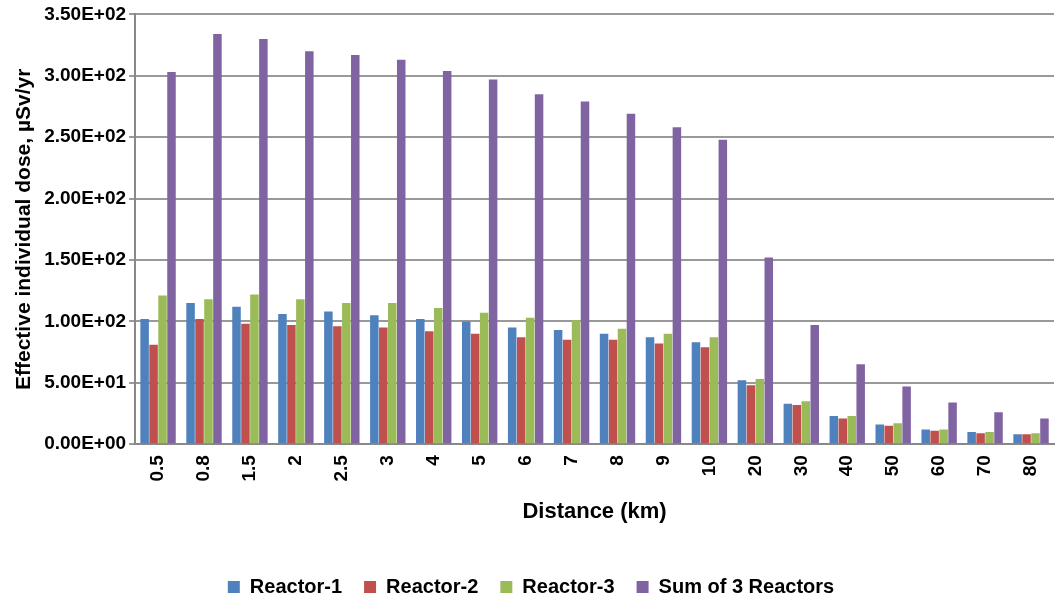  I want to click on x-tick-label: 0.8, so click(203, 468).